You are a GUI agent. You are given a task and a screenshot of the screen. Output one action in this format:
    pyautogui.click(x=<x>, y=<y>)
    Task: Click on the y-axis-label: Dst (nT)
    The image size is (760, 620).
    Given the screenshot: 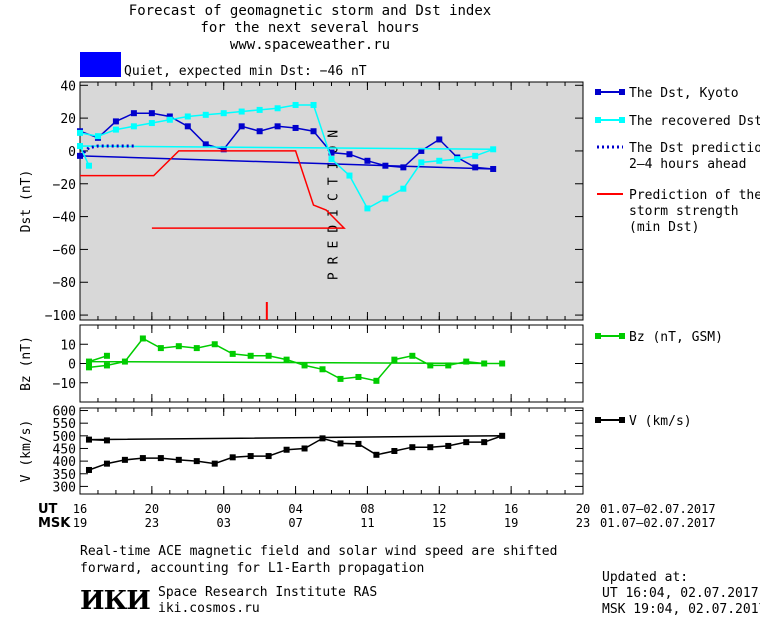 What is the action you would take?
    pyautogui.click(x=26, y=201)
    